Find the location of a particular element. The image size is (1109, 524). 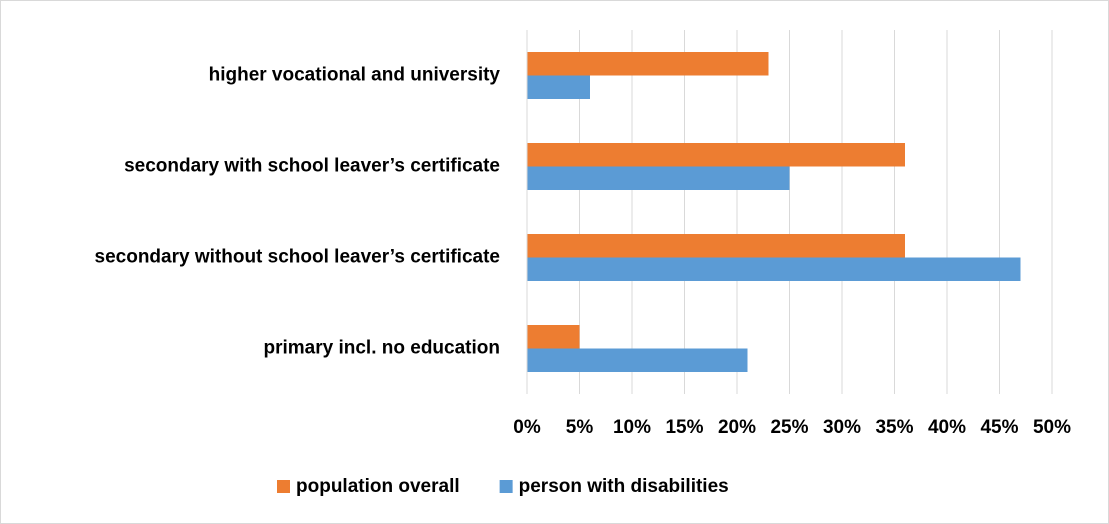

y-tick-label: primary incl. no education is located at coordinates (382, 348).